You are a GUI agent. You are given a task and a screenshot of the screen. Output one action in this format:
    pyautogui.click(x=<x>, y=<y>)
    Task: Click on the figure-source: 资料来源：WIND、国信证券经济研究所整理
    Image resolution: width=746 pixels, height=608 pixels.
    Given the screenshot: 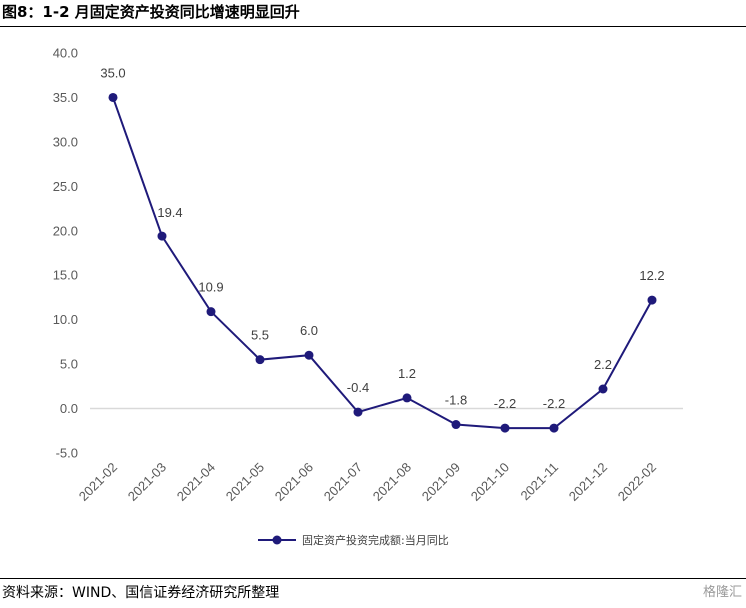 What is the action you would take?
    pyautogui.click(x=373, y=593)
    